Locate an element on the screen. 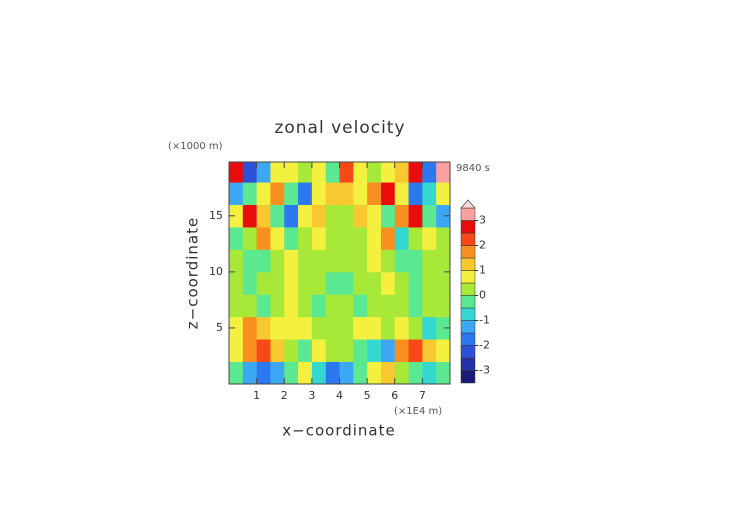  x-axis-label: x−coordinate is located at coordinates (338, 431).